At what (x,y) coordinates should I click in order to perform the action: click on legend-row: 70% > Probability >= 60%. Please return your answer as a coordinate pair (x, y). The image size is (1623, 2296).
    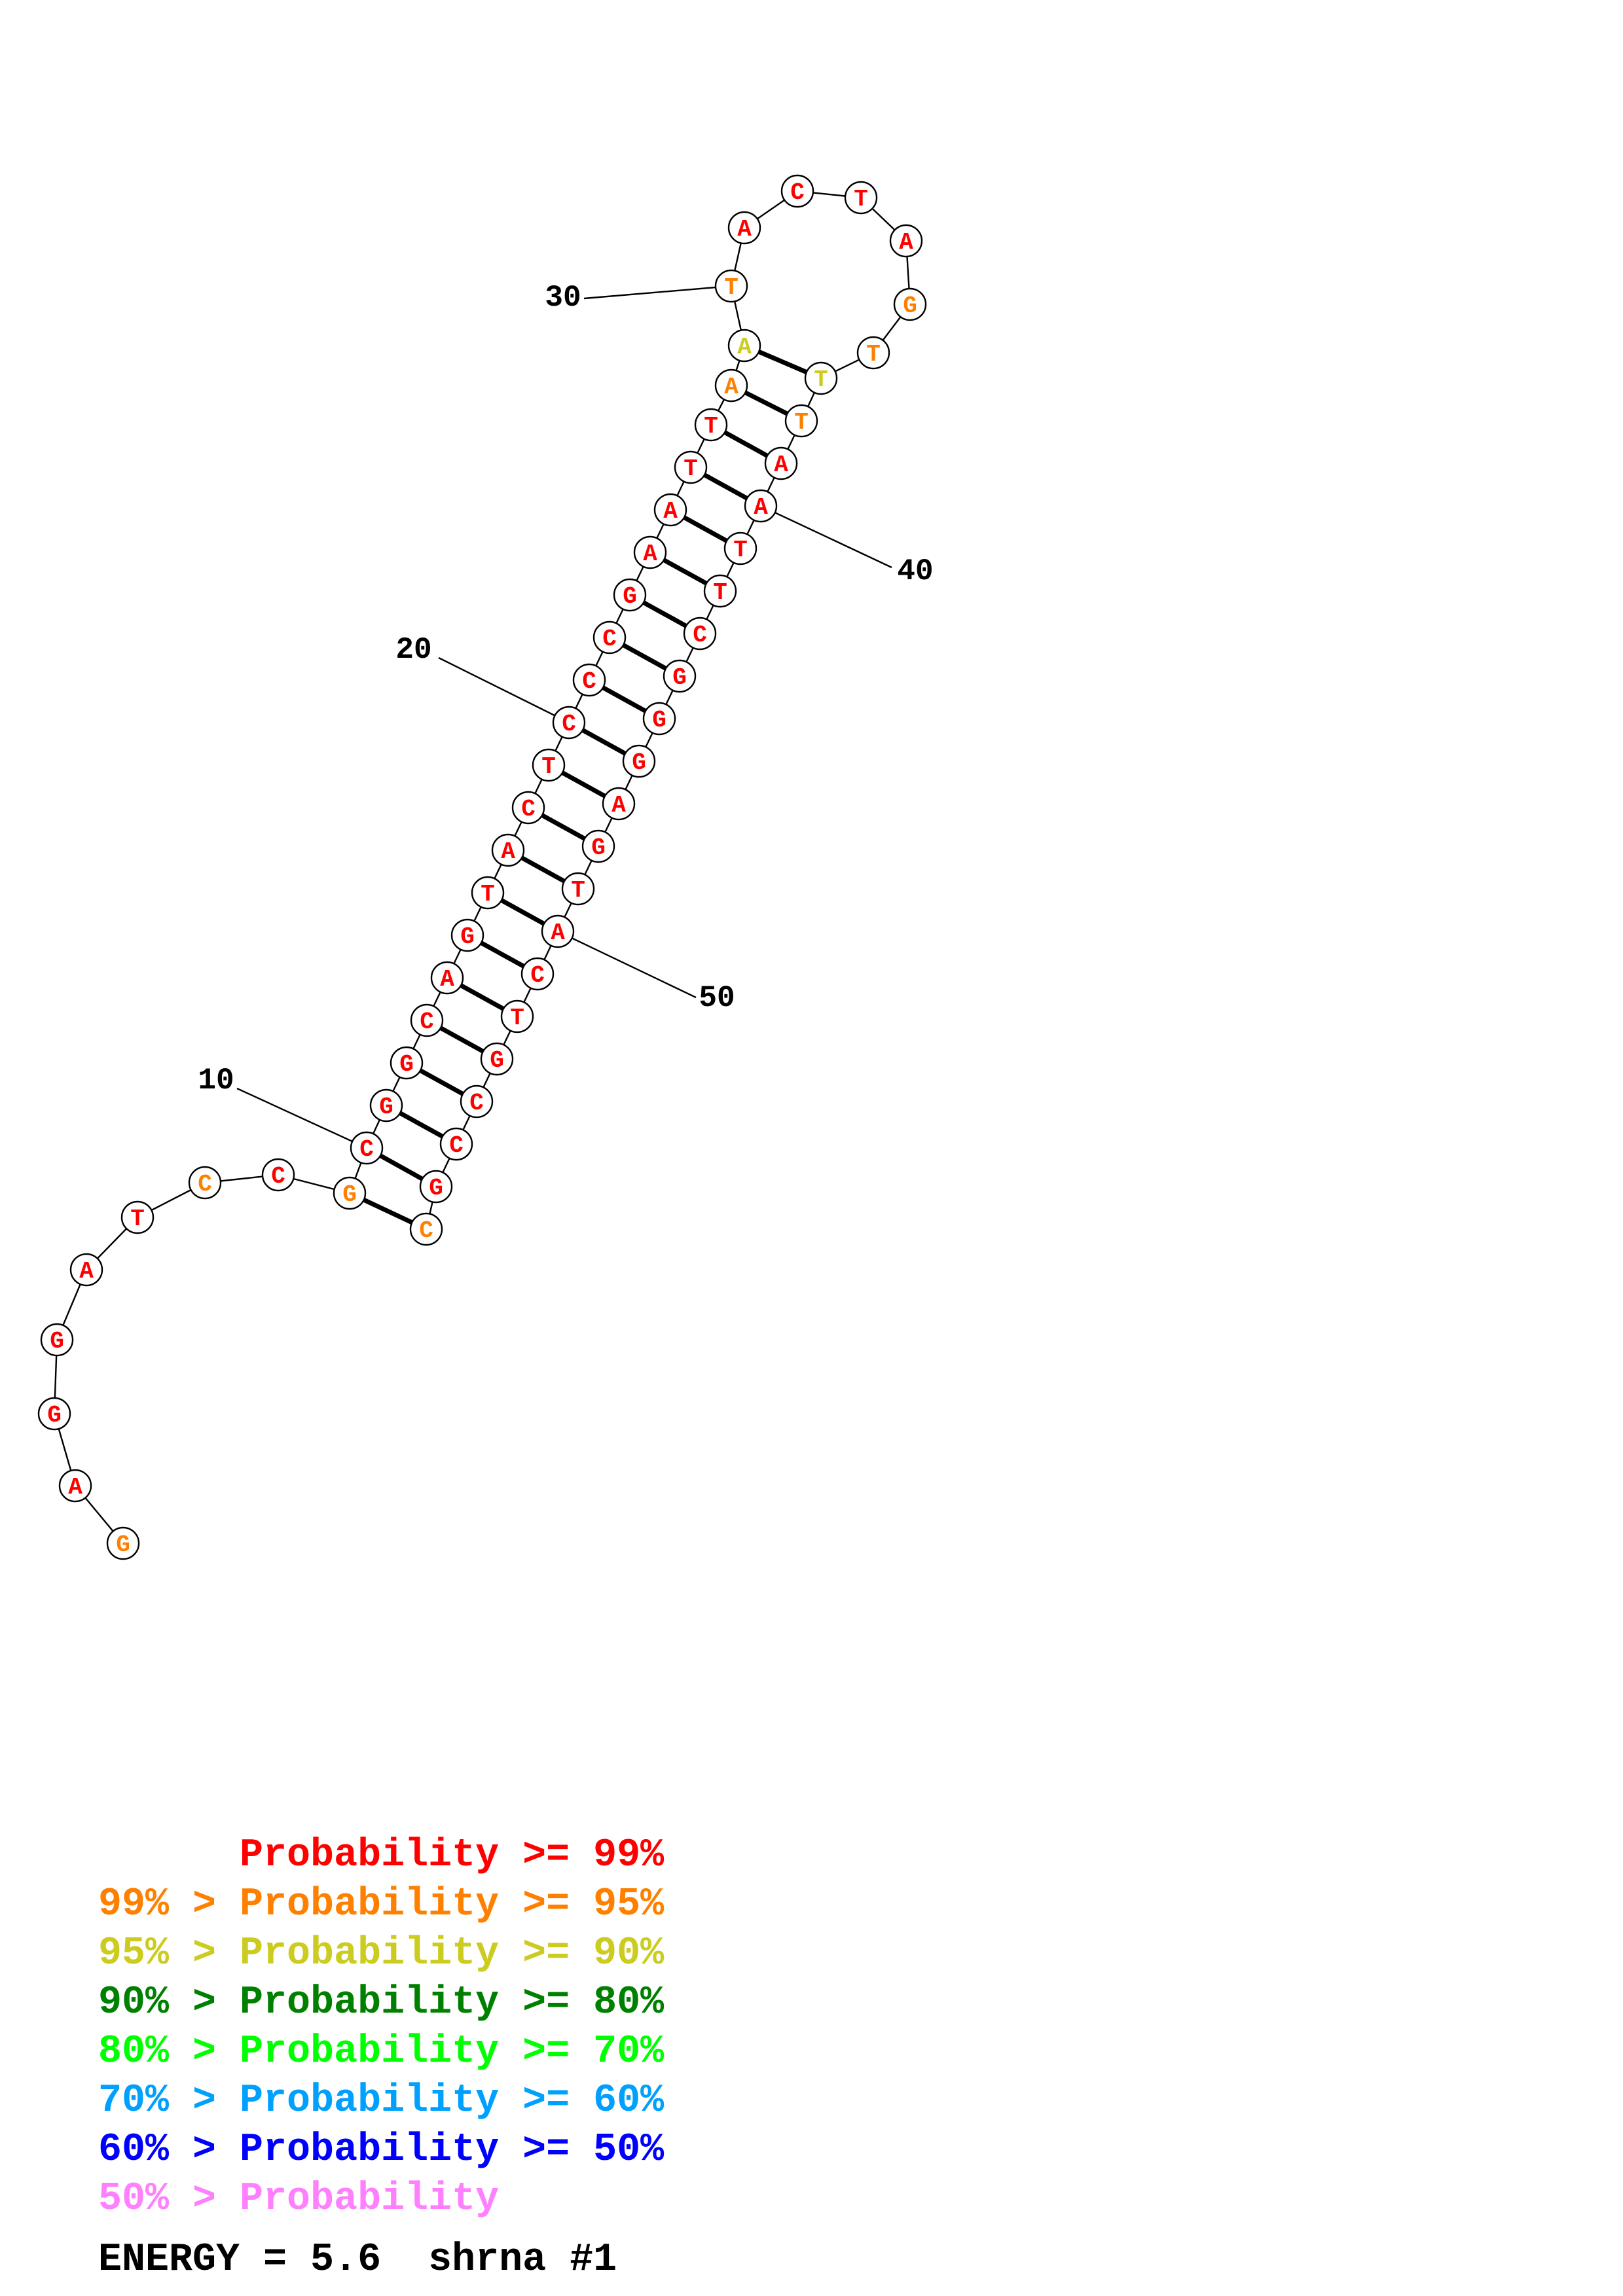
    Looking at the image, I should click on (381, 2101).